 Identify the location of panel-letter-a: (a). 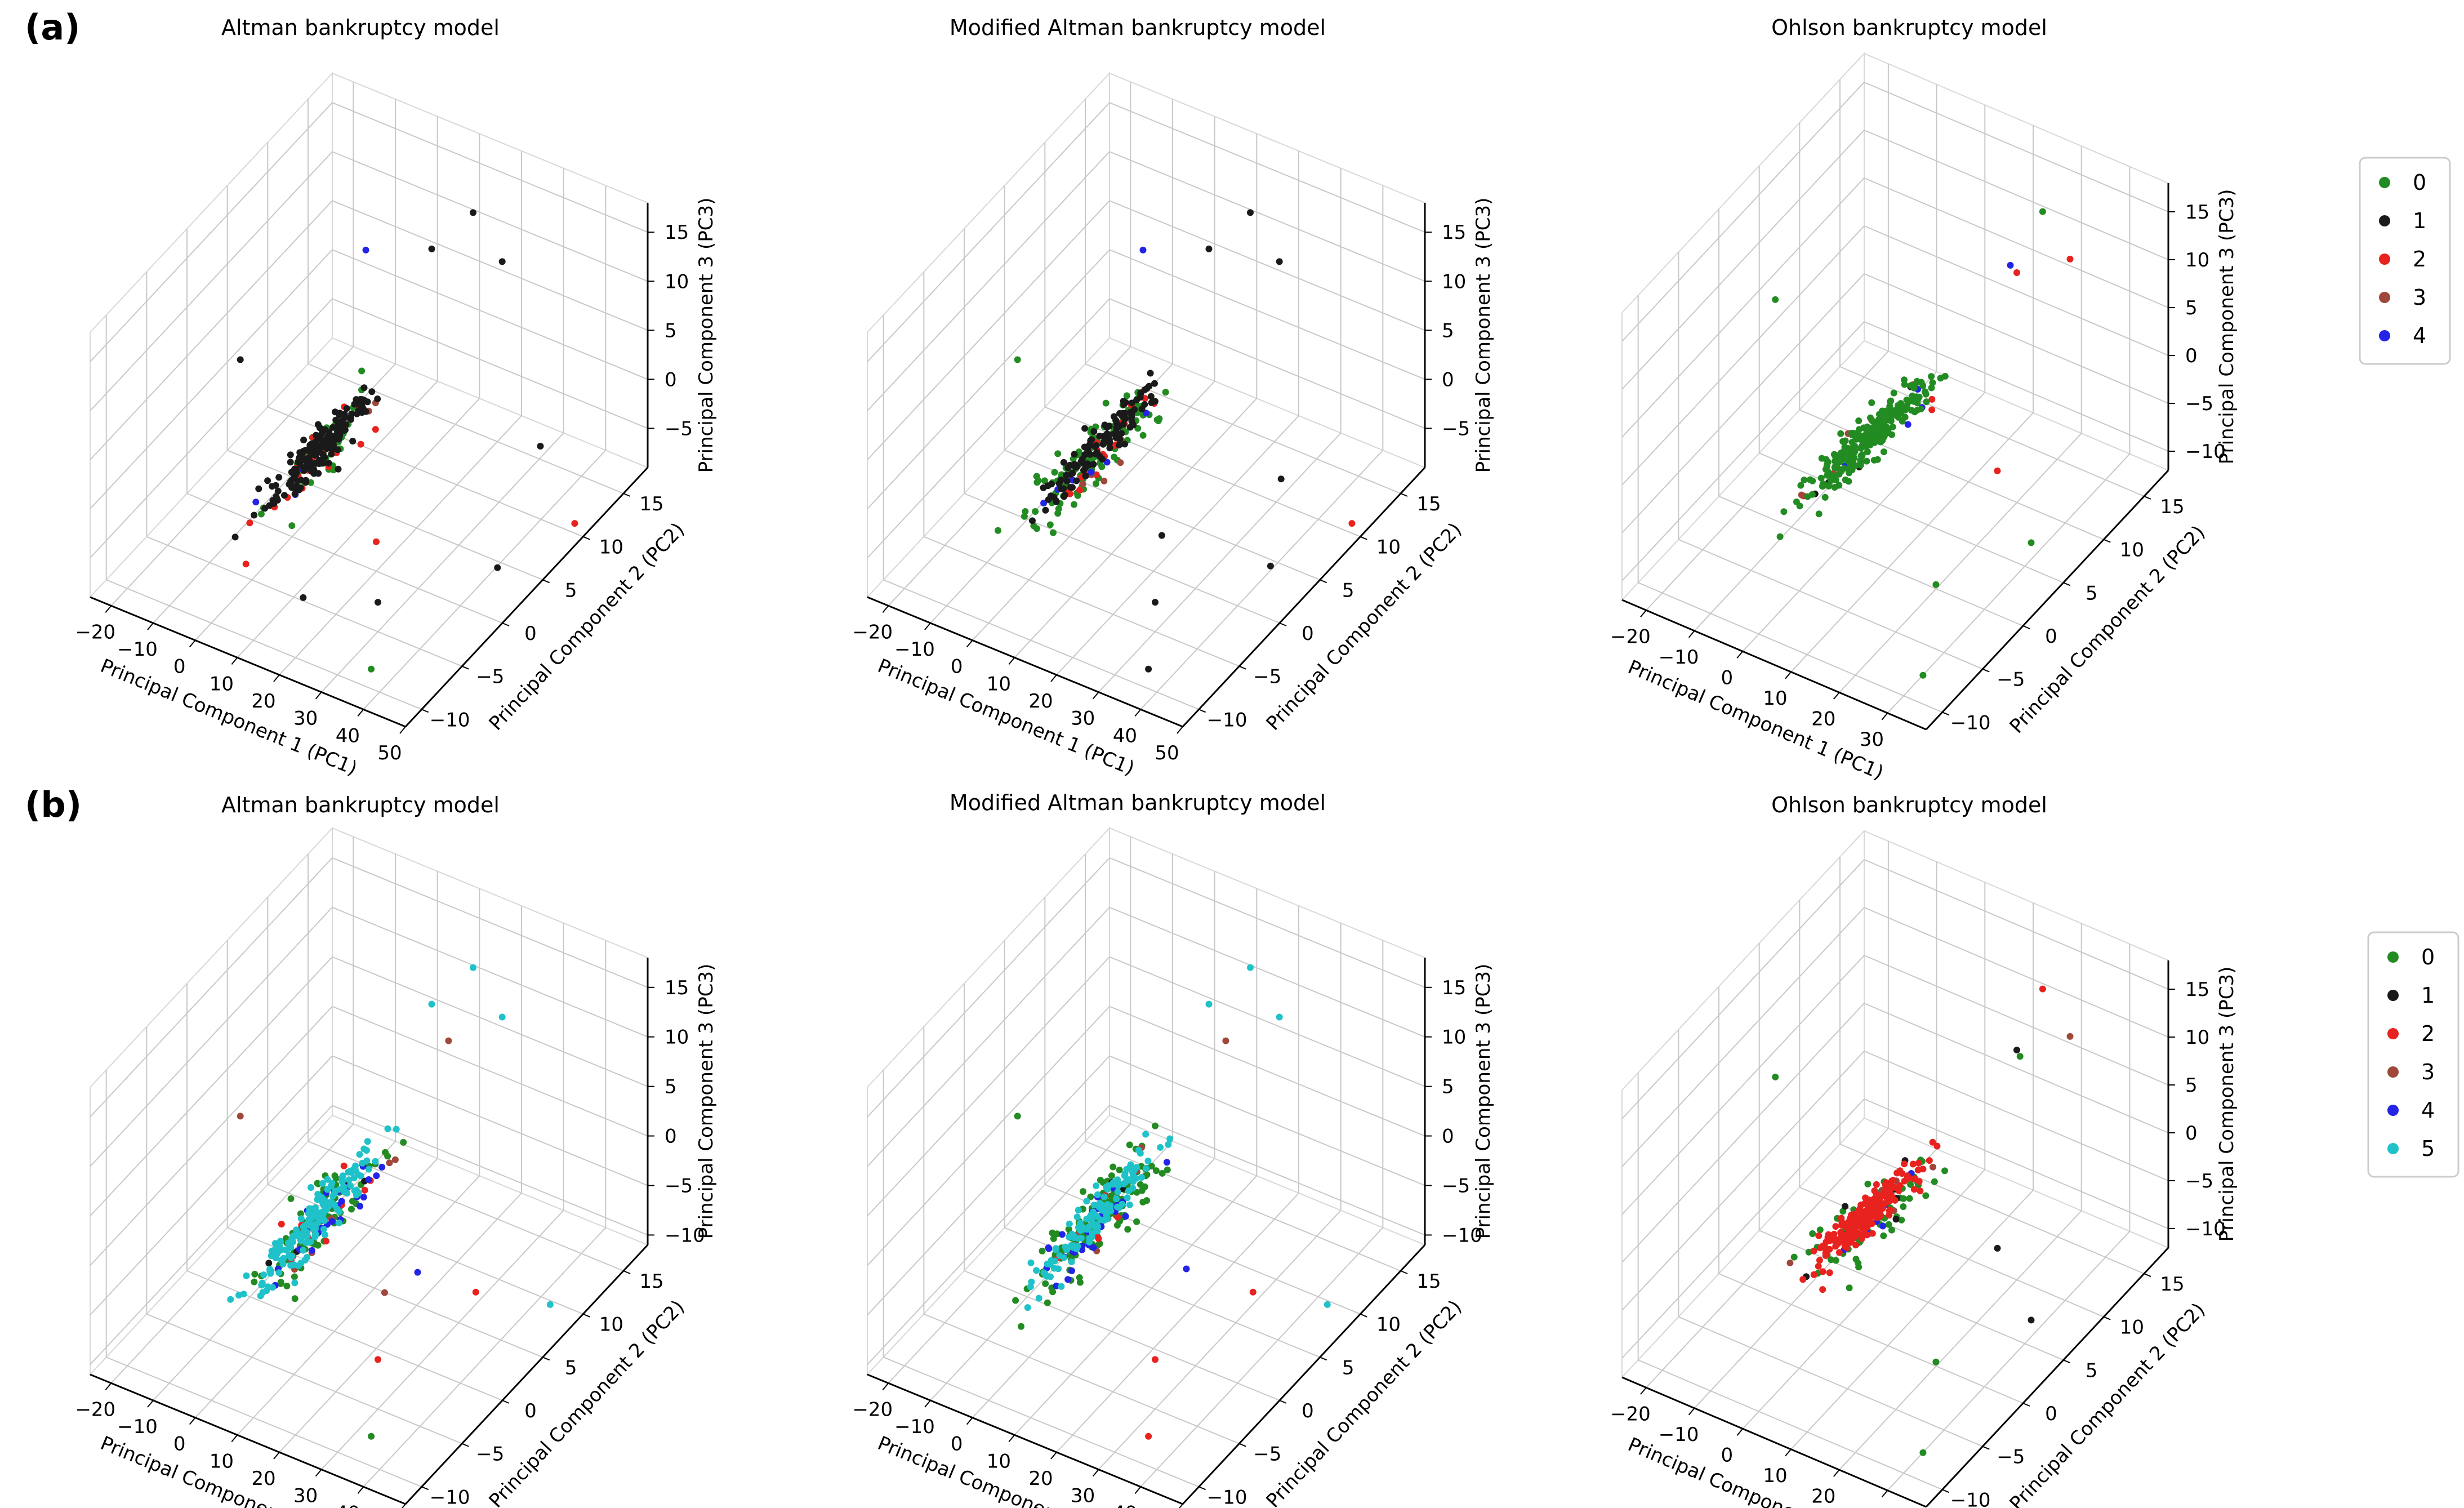
(53, 27).